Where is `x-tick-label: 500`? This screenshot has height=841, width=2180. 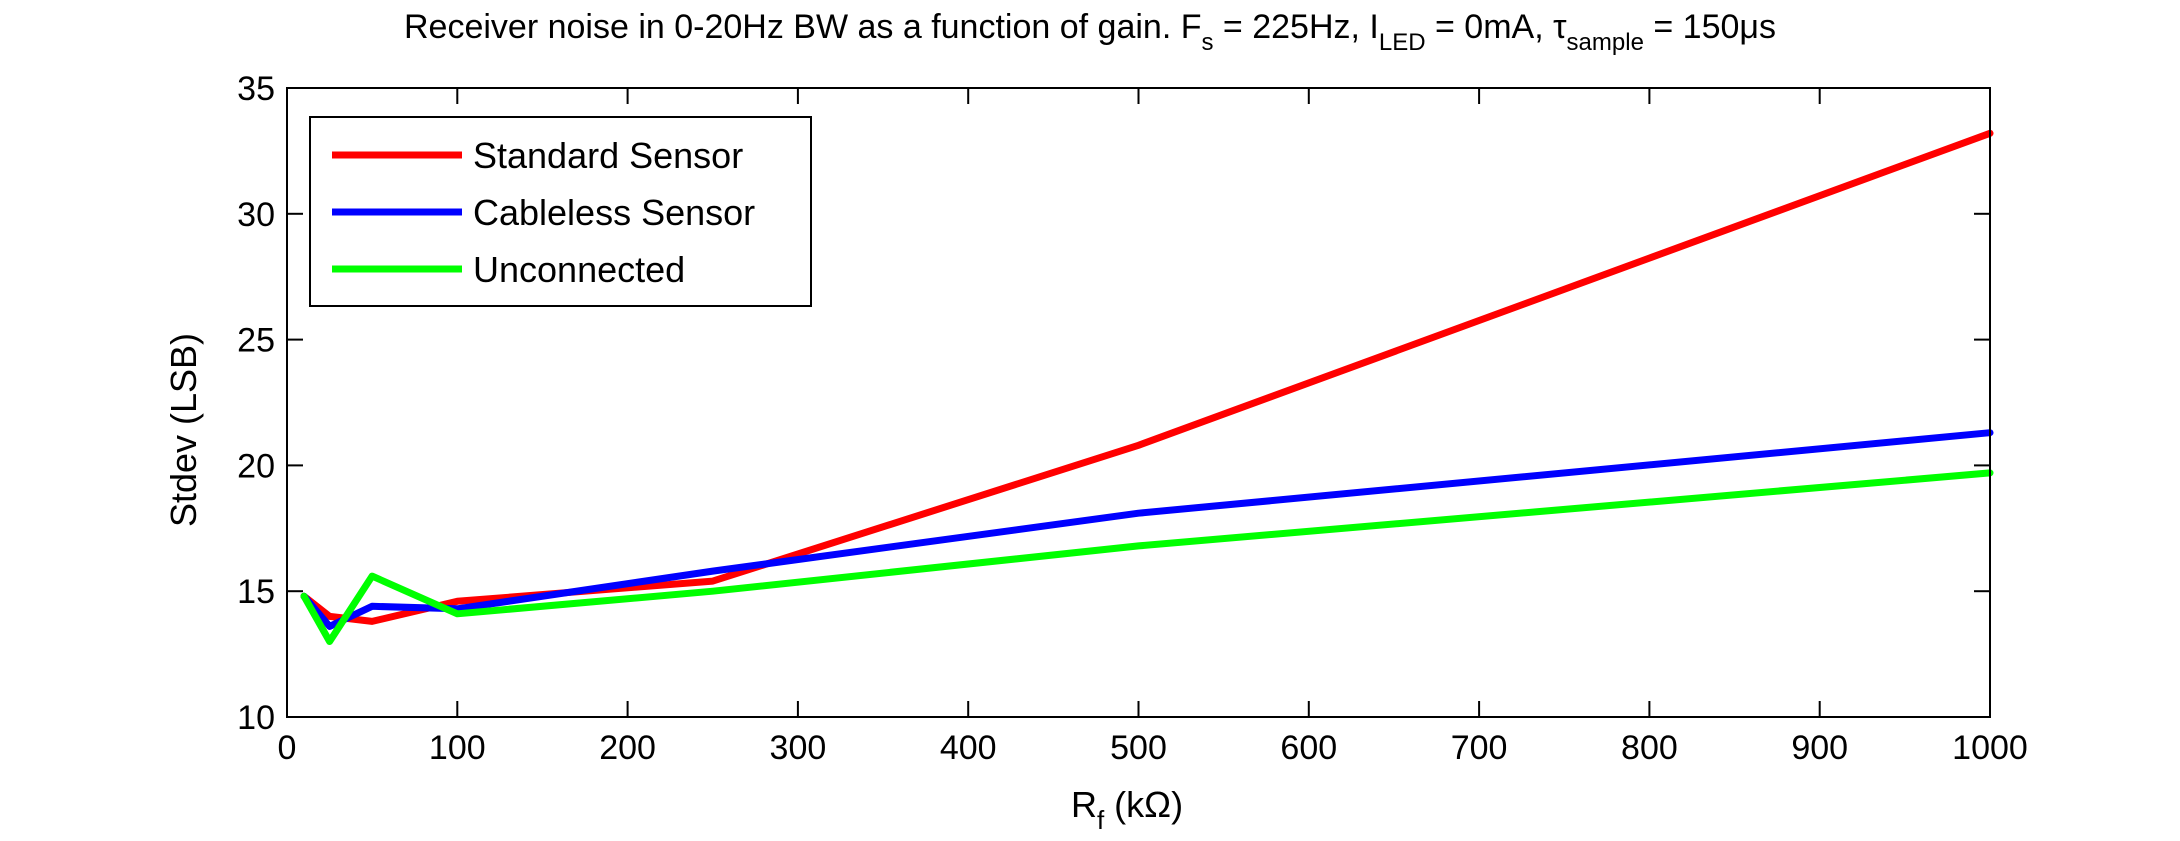
x-tick-label: 500 is located at coordinates (1138, 748).